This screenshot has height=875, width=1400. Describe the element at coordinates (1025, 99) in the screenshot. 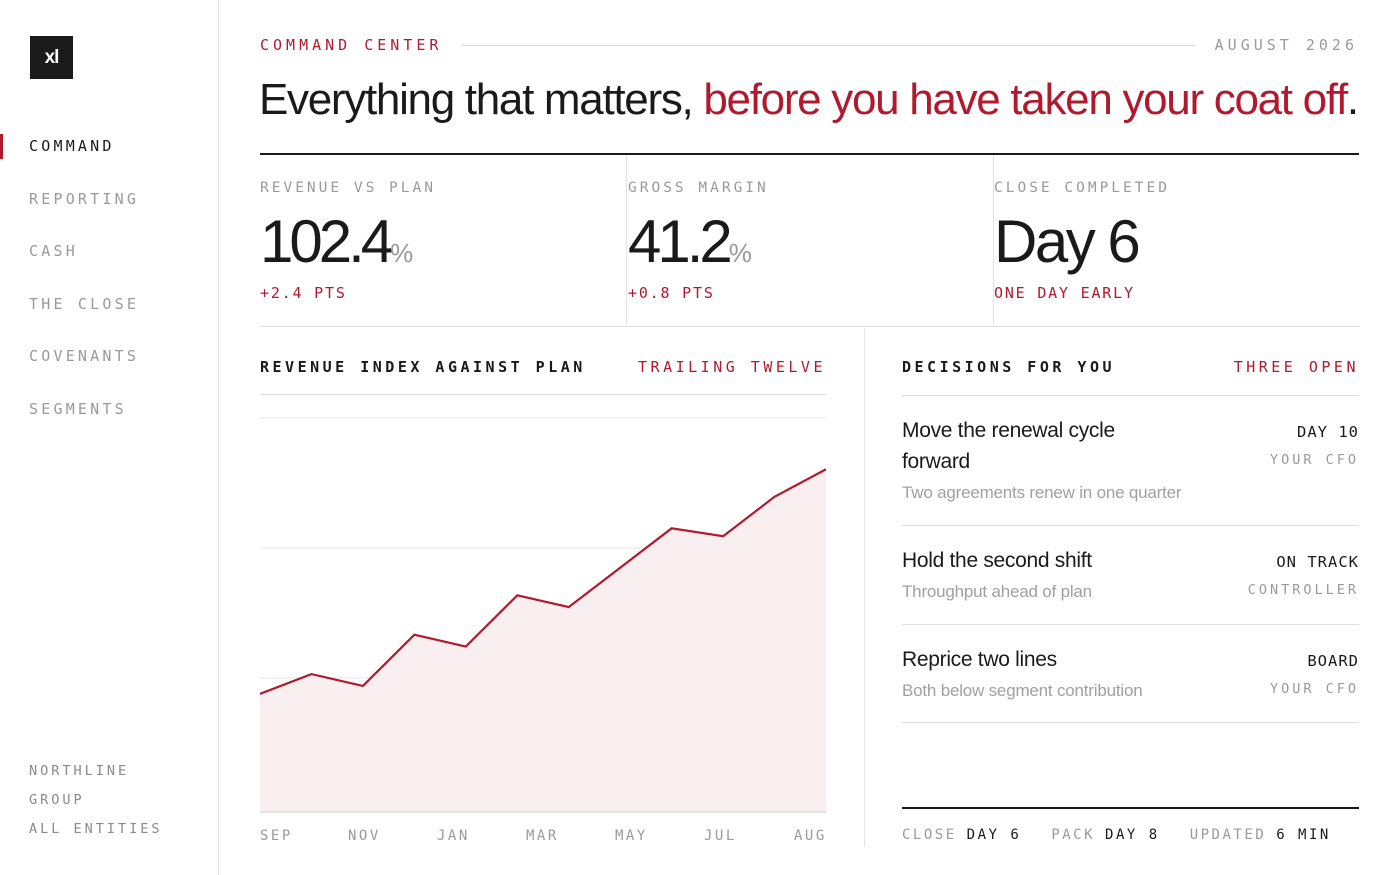

I see `headline-accent: before you have taken your coat off` at that location.